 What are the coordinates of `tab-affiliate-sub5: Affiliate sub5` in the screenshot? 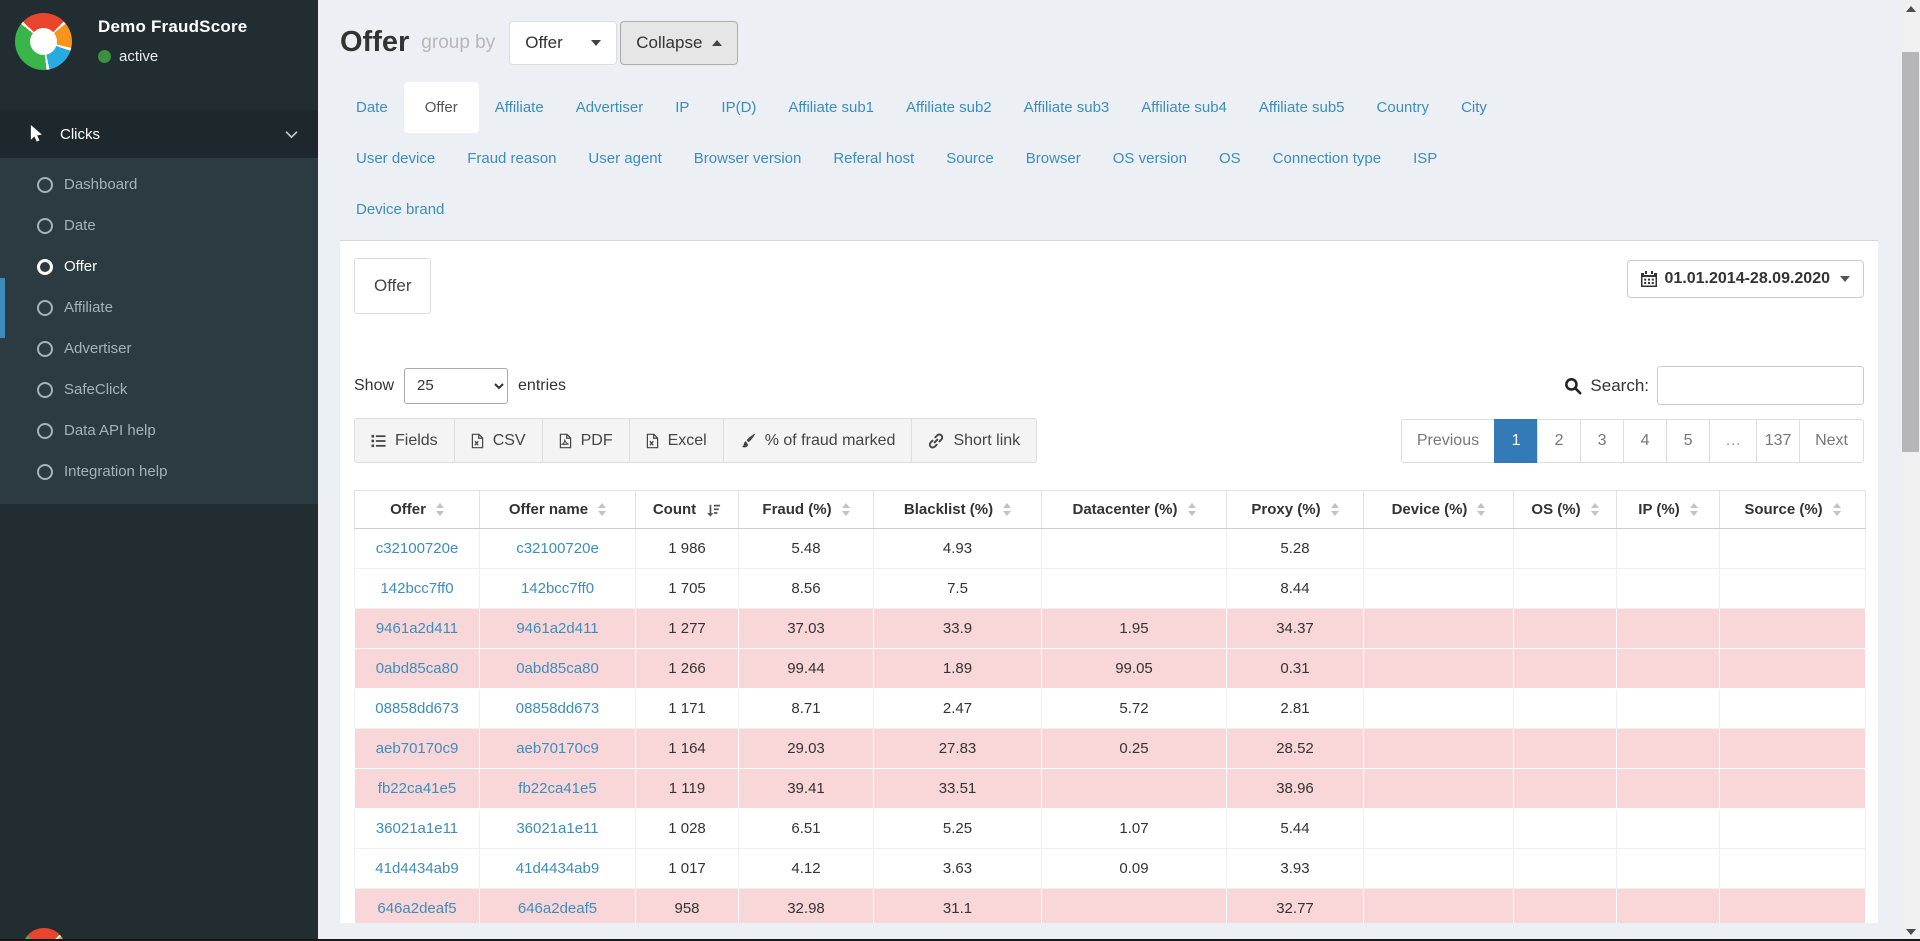 It's located at (1301, 107).